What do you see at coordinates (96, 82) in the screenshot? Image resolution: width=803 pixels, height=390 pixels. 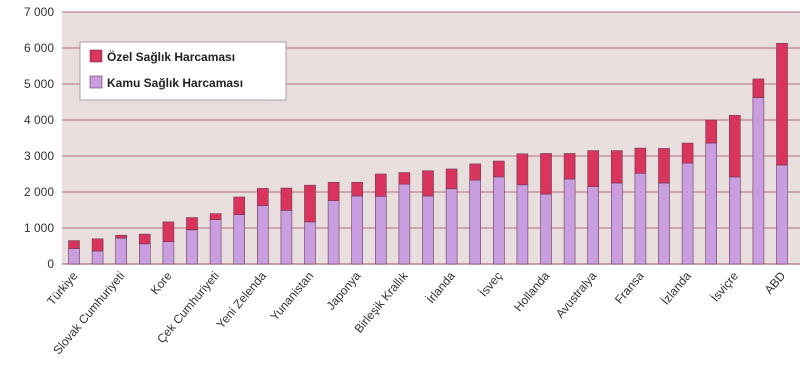 I see `legend-swatch-public` at bounding box center [96, 82].